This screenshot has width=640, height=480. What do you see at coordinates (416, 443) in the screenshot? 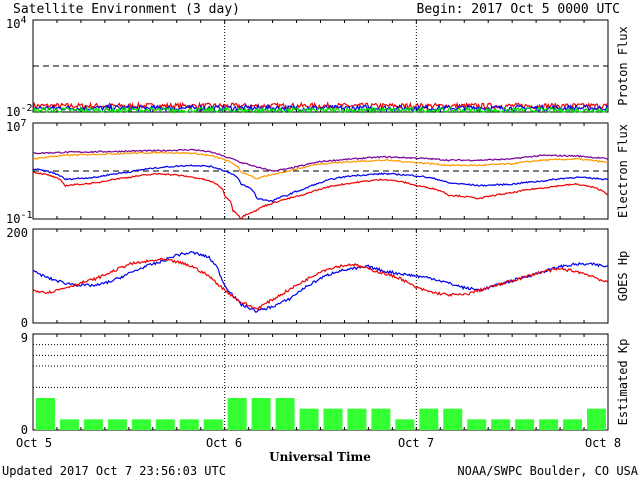
I see `x-tick-label: Oct 7` at bounding box center [416, 443].